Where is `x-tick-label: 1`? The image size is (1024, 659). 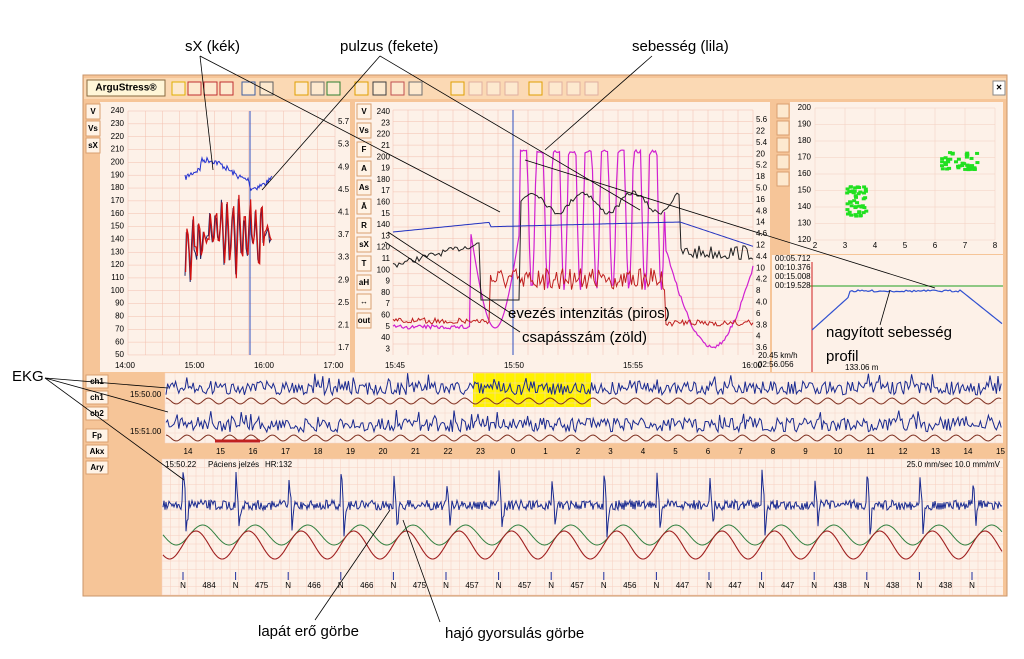 x-tick-label: 1 is located at coordinates (545, 451).